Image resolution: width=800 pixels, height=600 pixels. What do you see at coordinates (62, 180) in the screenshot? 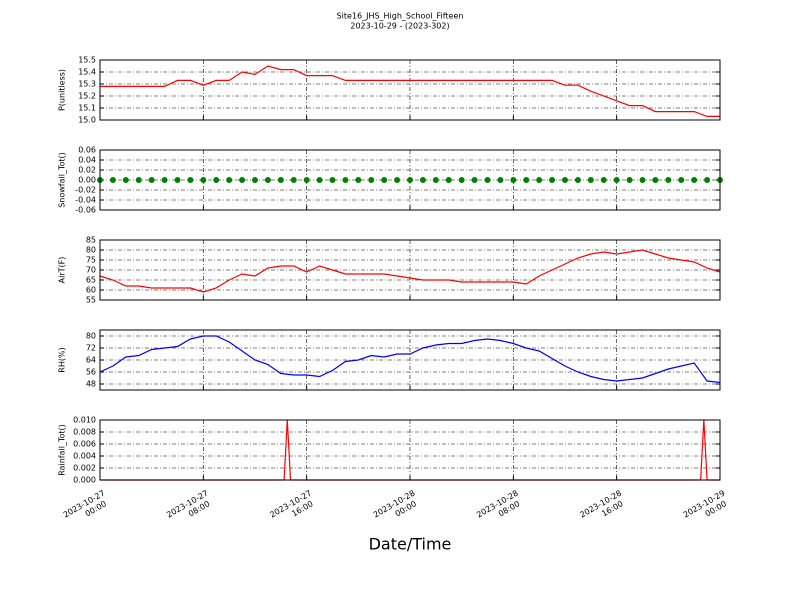
I see `y-axis-label: Snowfall_Tot()` at bounding box center [62, 180].